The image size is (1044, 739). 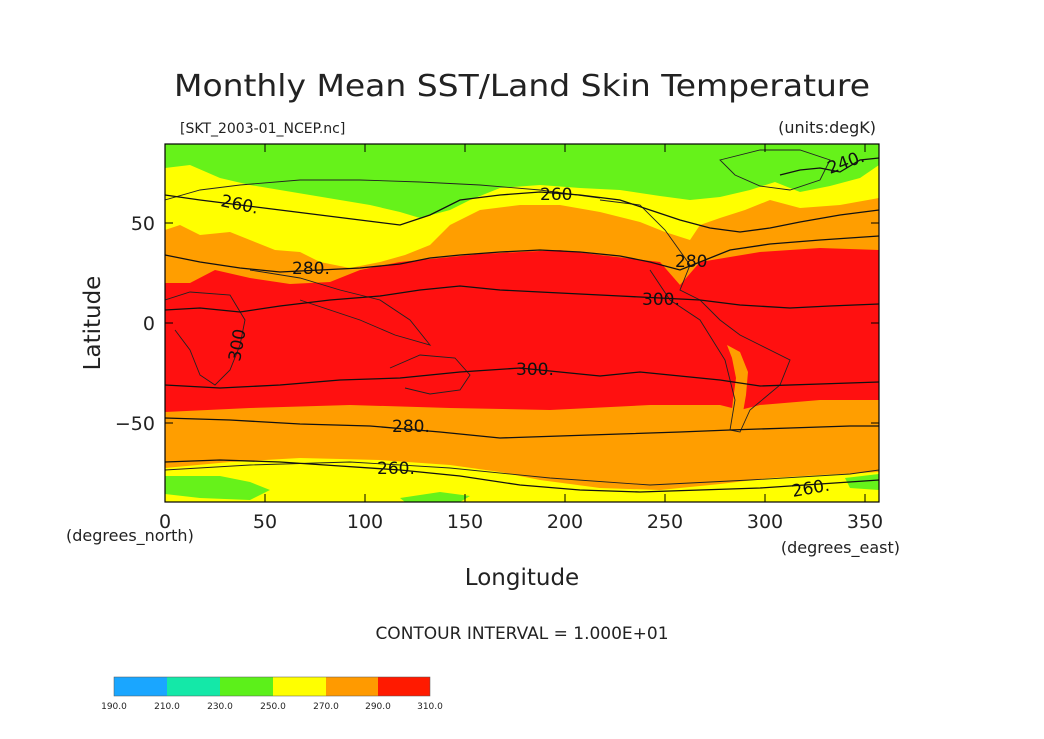 I want to click on contour-line-300-north, so click(x=522, y=299).